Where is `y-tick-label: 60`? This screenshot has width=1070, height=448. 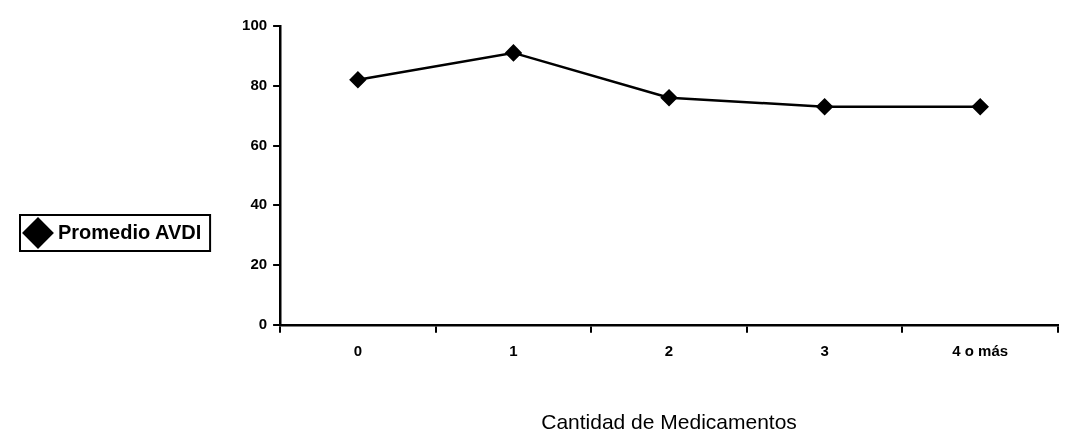
y-tick-label: 60 is located at coordinates (259, 144).